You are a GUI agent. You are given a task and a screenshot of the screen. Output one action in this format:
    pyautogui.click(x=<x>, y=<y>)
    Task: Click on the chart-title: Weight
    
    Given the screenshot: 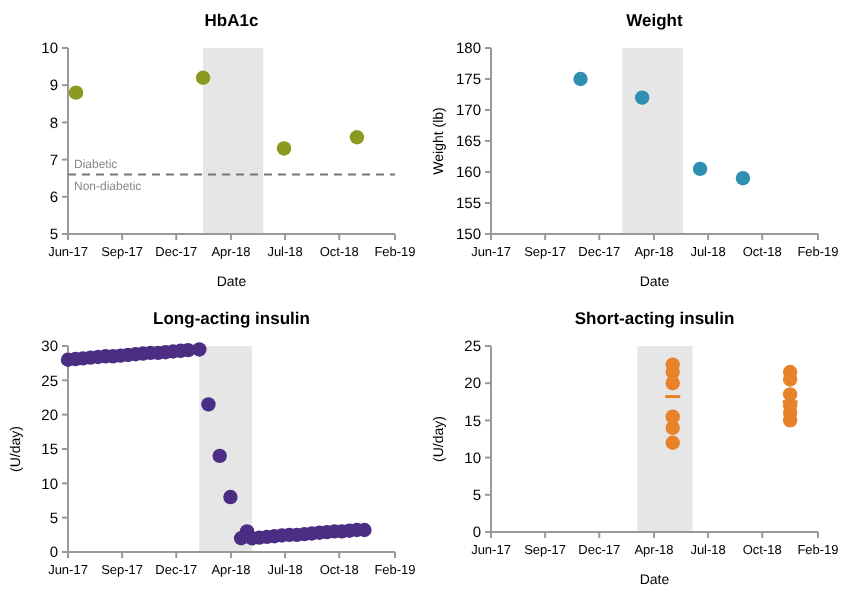 What is the action you would take?
    pyautogui.click(x=654, y=20)
    